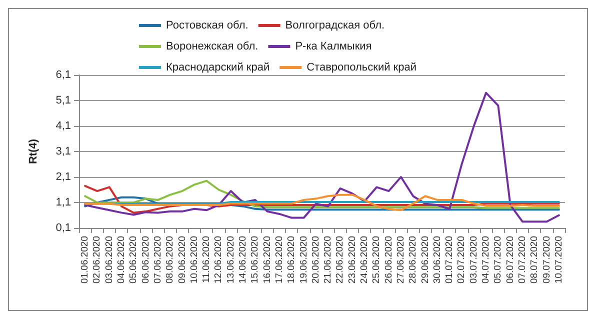  What do you see at coordinates (109, 260) in the screenshot?
I see `x-tick-label: 03.06.2020` at bounding box center [109, 260].